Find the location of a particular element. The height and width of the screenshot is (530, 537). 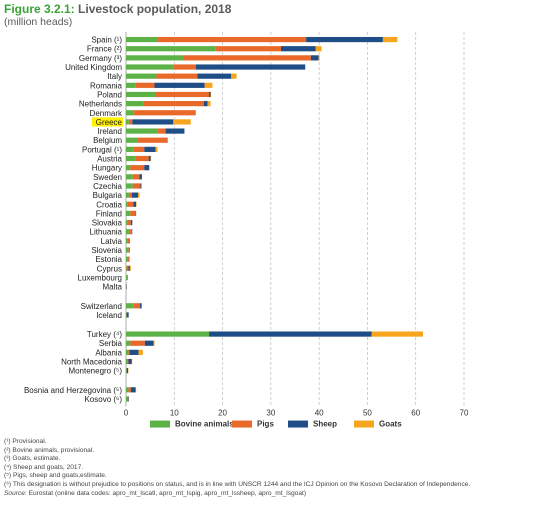

category-label: Romania is located at coordinates (106, 85).